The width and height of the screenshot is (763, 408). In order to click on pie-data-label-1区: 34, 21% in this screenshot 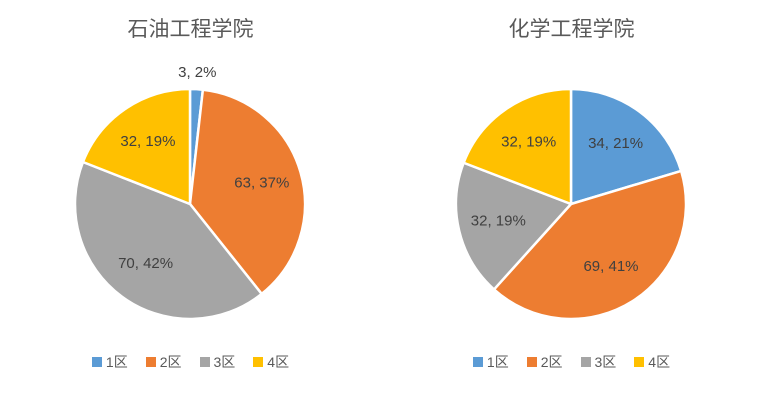, I will do `click(615, 143)`.